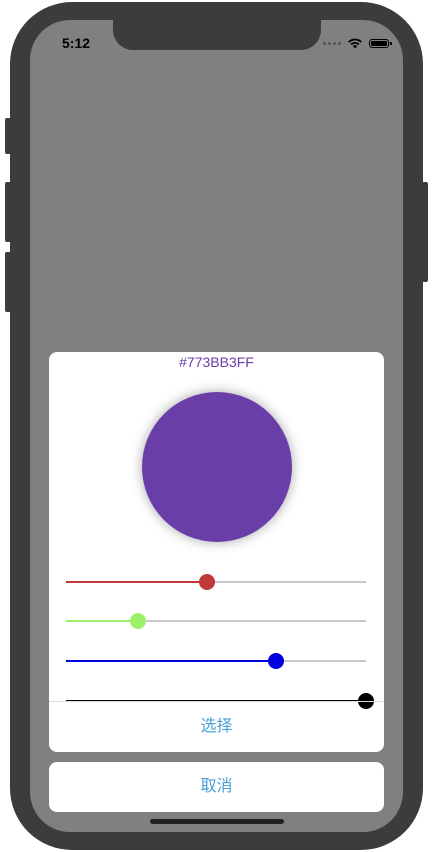 The image size is (433, 852). What do you see at coordinates (217, 467) in the screenshot?
I see `color-swatch` at bounding box center [217, 467].